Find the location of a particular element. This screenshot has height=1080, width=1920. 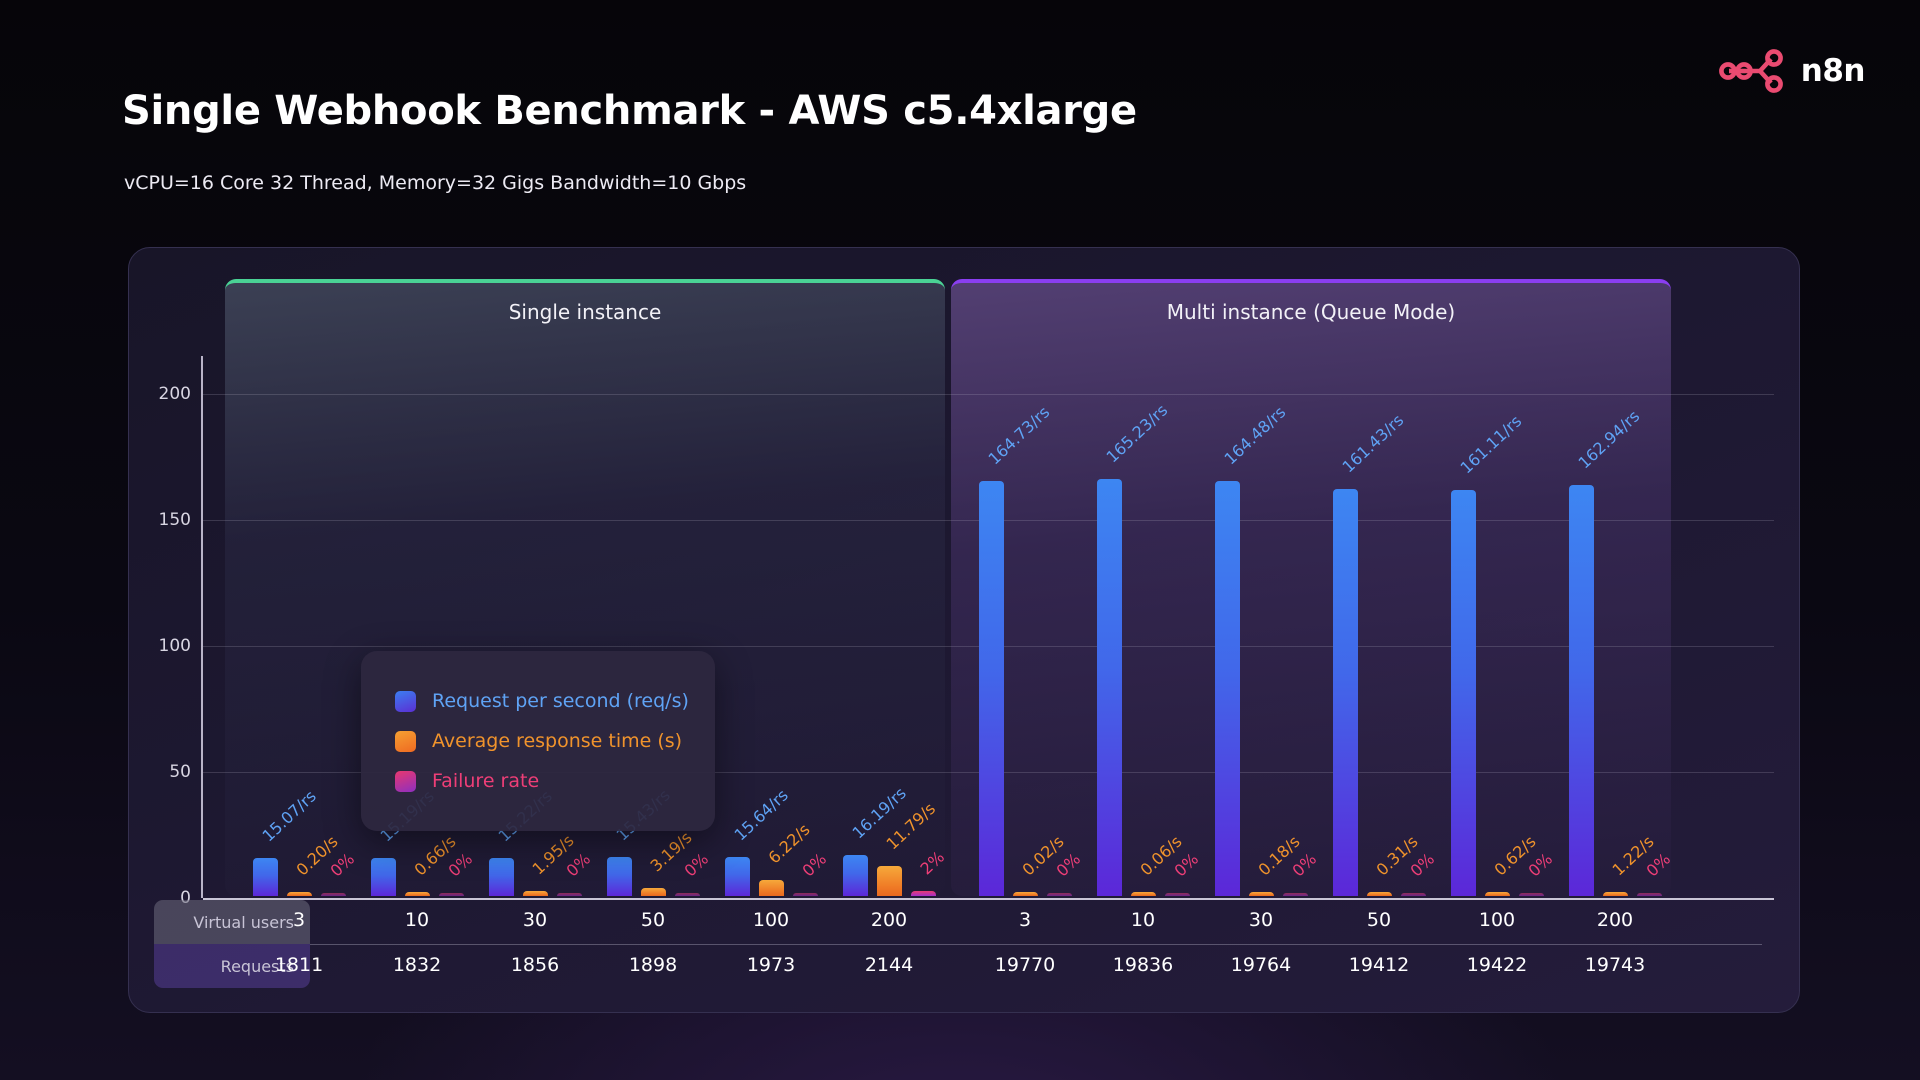

table-cell-requests: 1898 is located at coordinates (653, 965).